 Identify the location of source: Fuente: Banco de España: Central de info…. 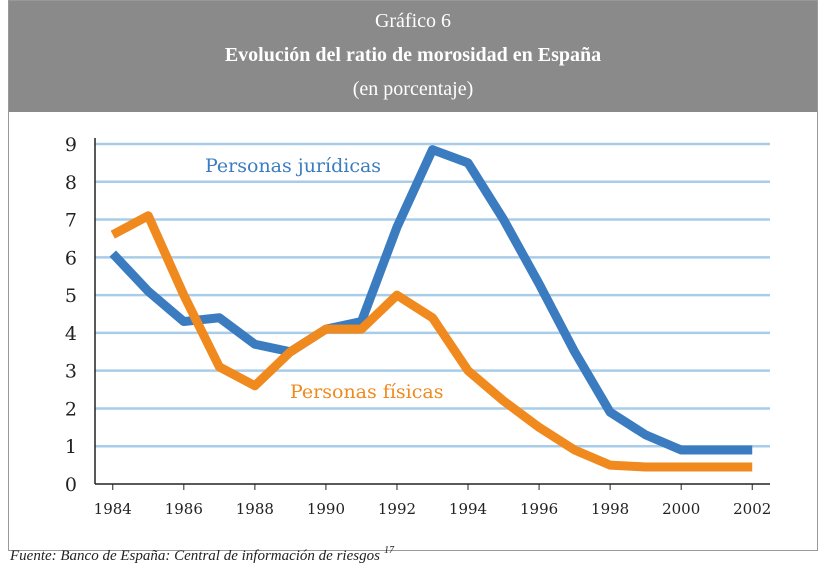
(202, 554).